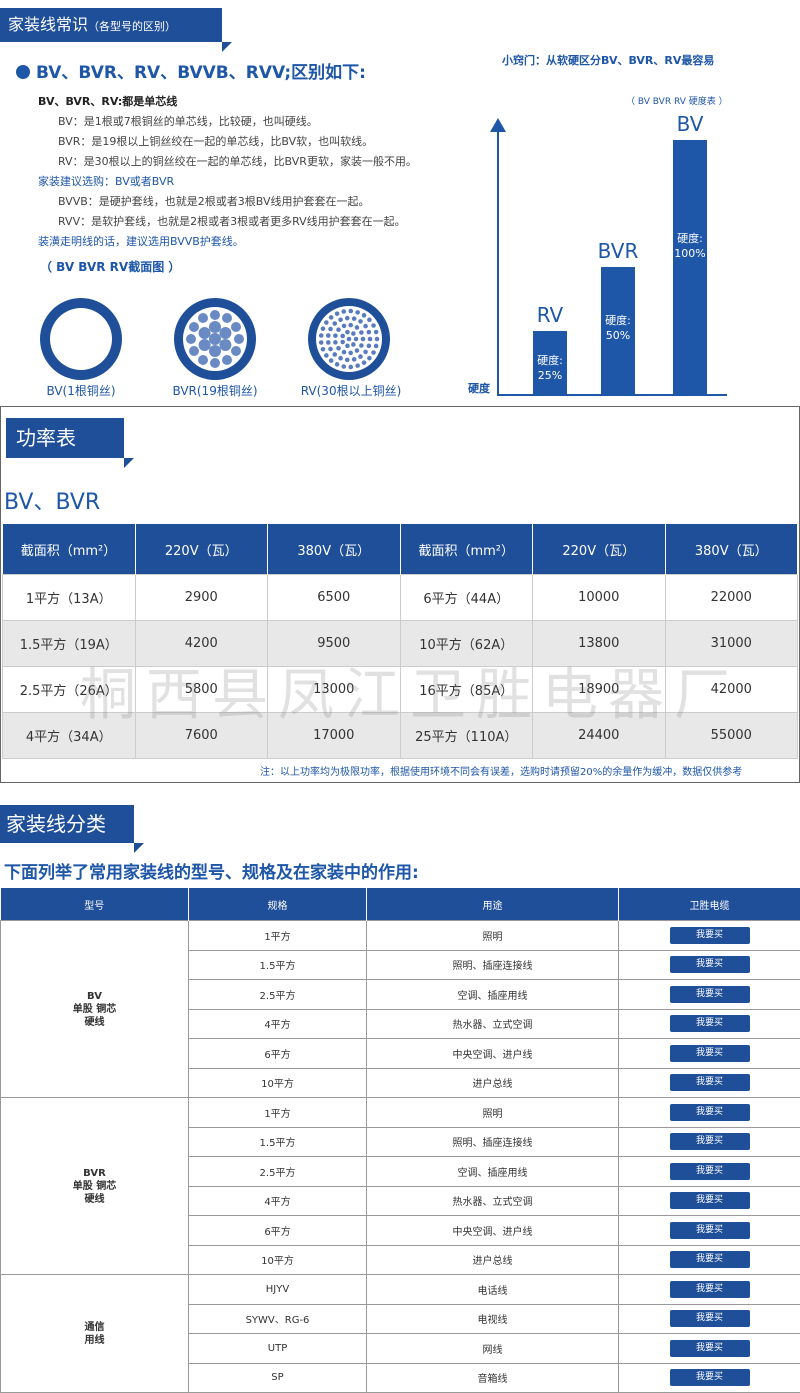 This screenshot has width=800, height=1393. What do you see at coordinates (201, 73) in the screenshot?
I see `heading-text: BV、BVR、RV、BVVB、RVV;区别如下:` at bounding box center [201, 73].